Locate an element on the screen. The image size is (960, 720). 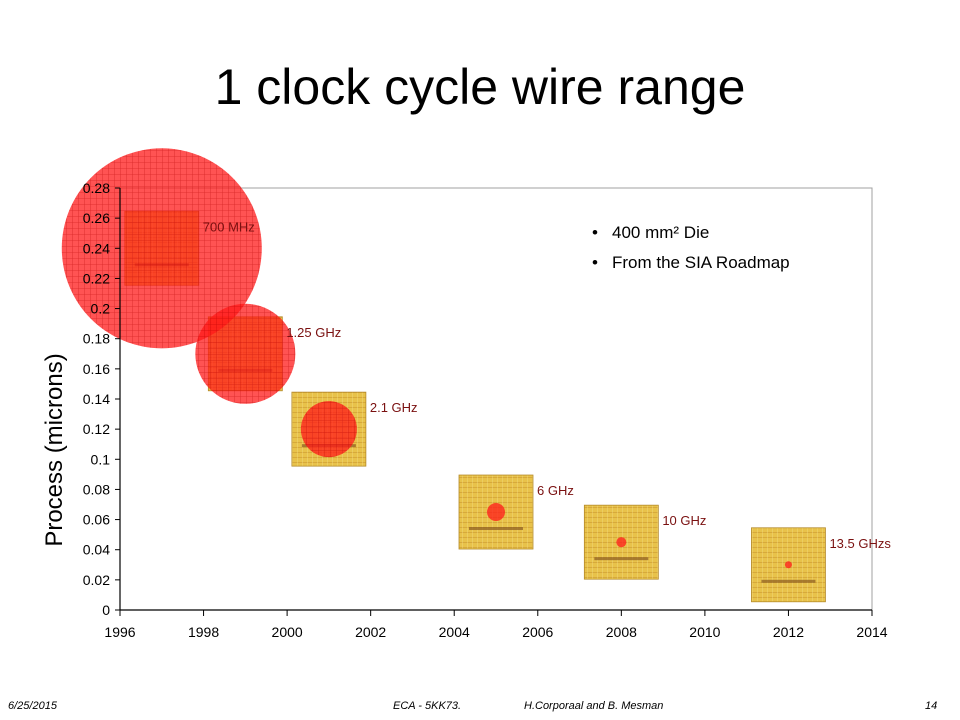
annotation-source: From the SIA Roadmap is located at coordinates (701, 262).